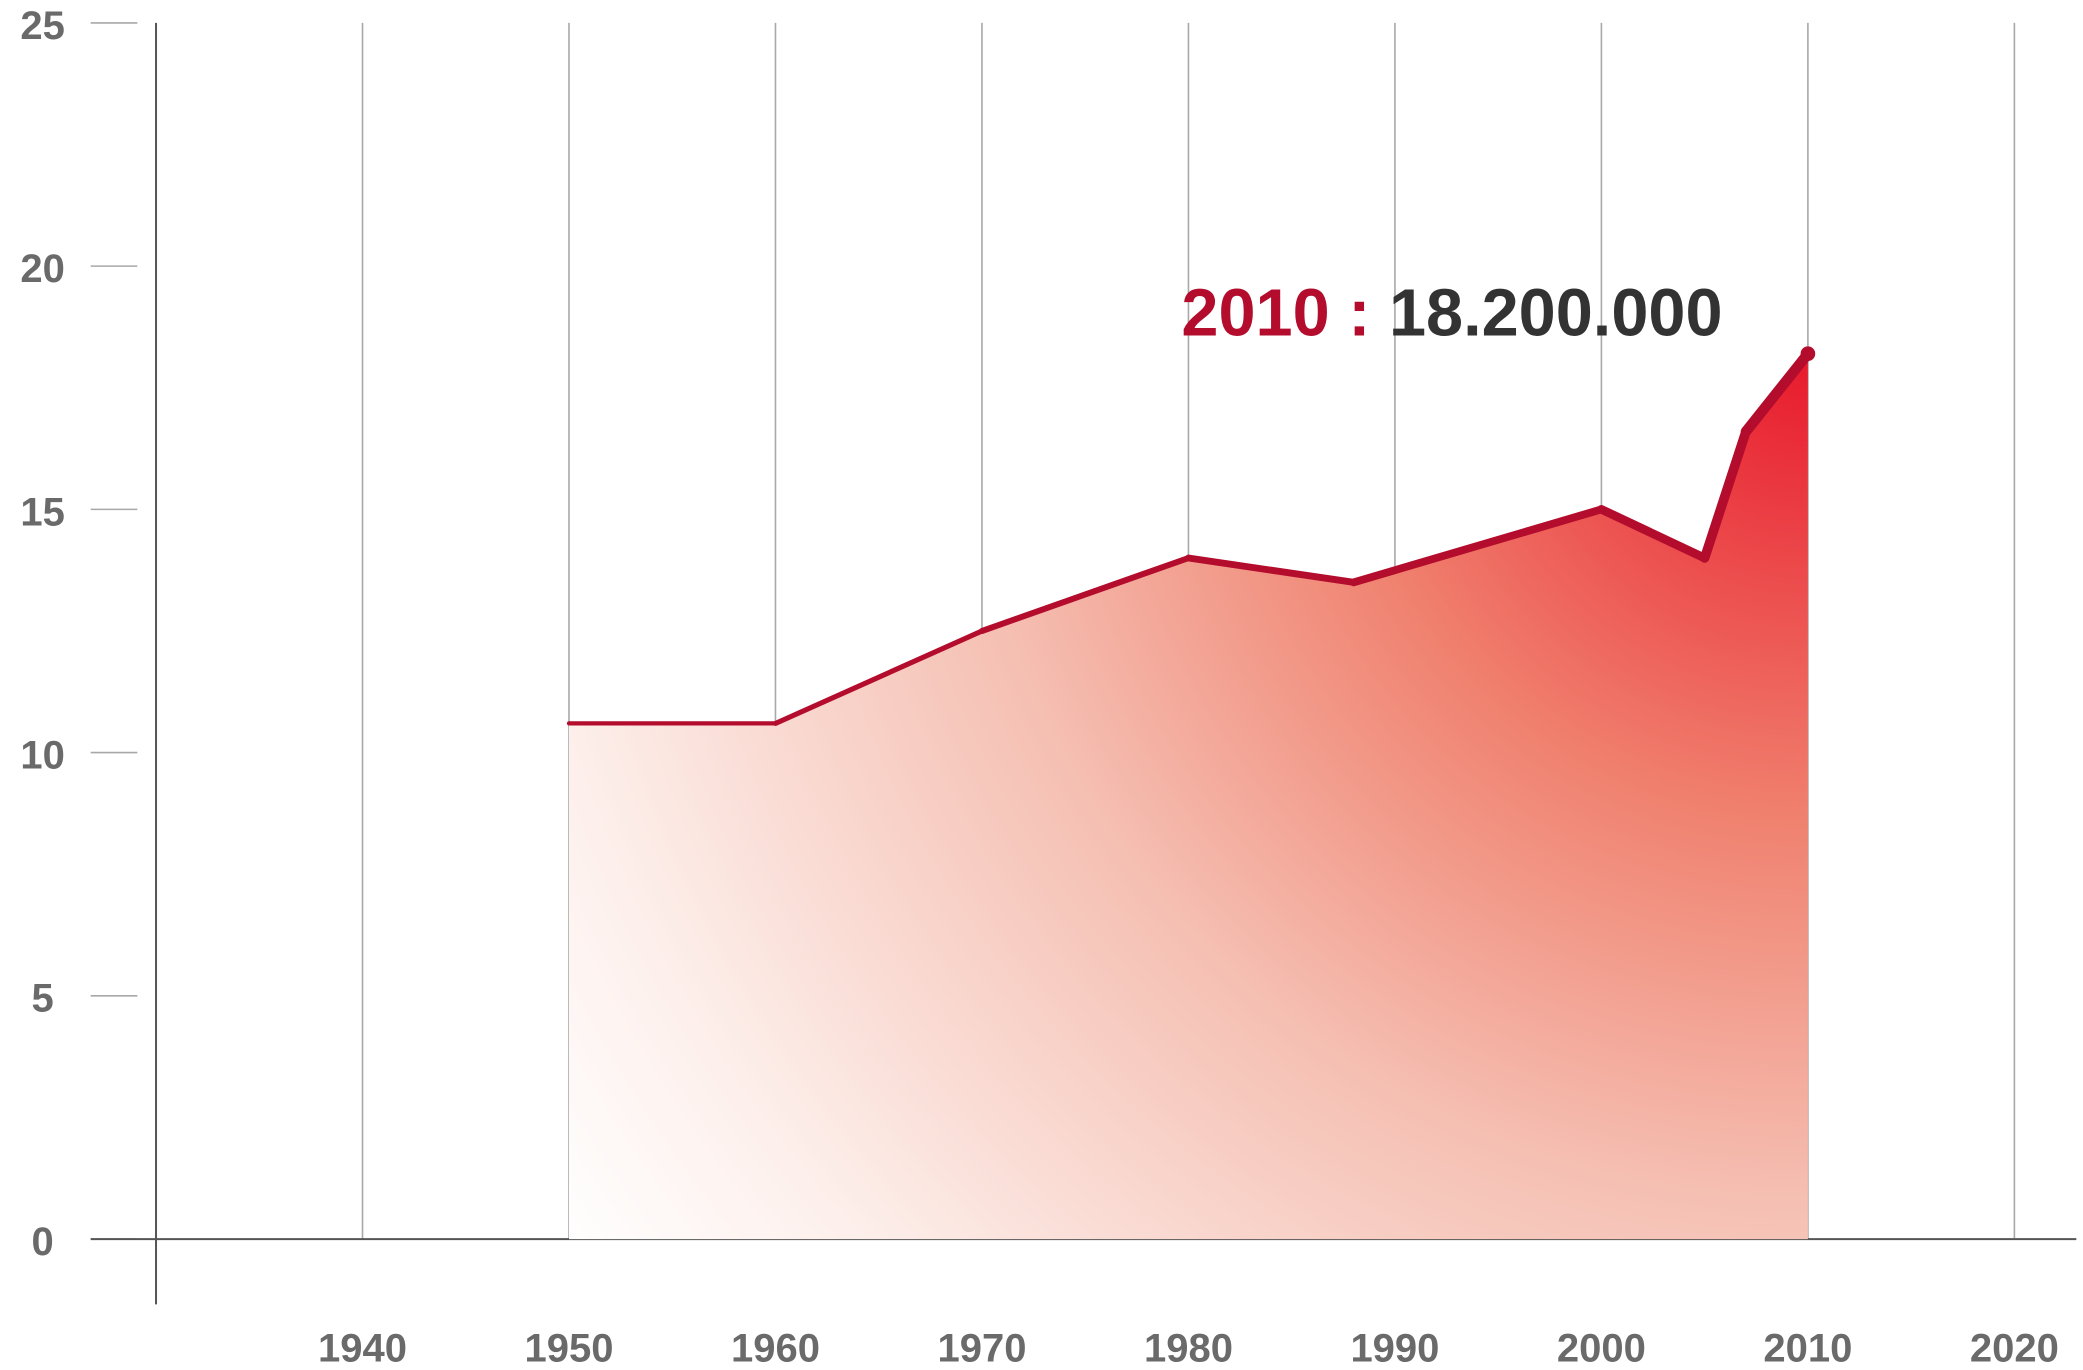 The height and width of the screenshot is (1370, 2083). What do you see at coordinates (1808, 354) in the screenshot?
I see `end-point` at bounding box center [1808, 354].